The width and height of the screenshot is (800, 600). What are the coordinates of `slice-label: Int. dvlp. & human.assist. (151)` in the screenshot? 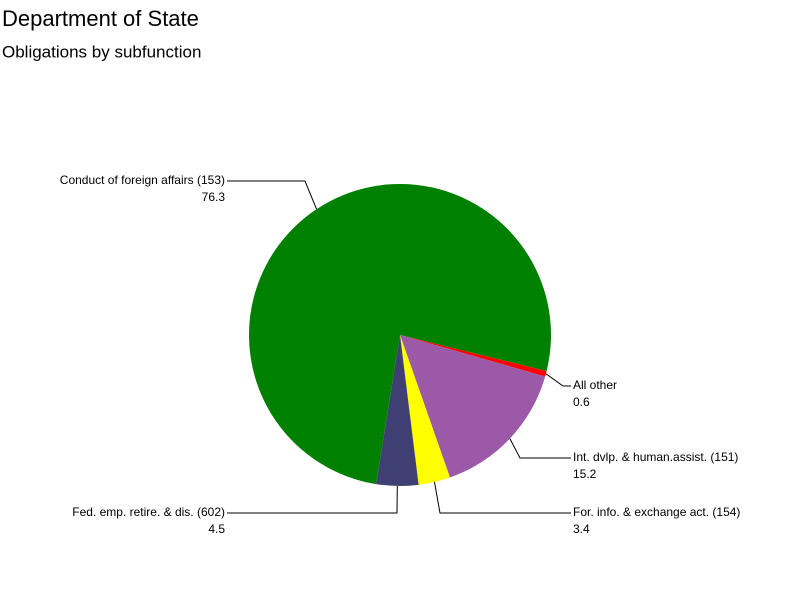 It's located at (655, 457).